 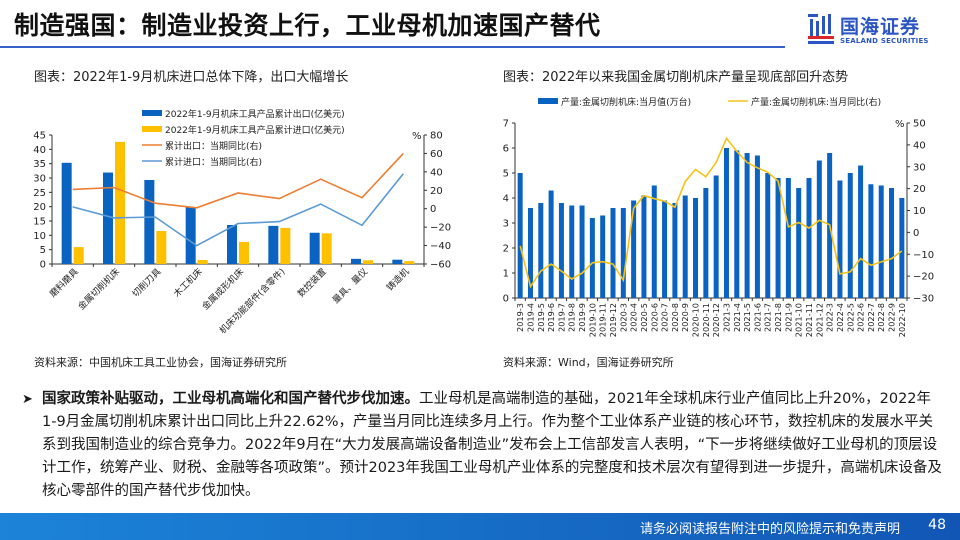 What do you see at coordinates (737, 317) in the screenshot?
I see `x-tick-label: 2021-4` at bounding box center [737, 317].